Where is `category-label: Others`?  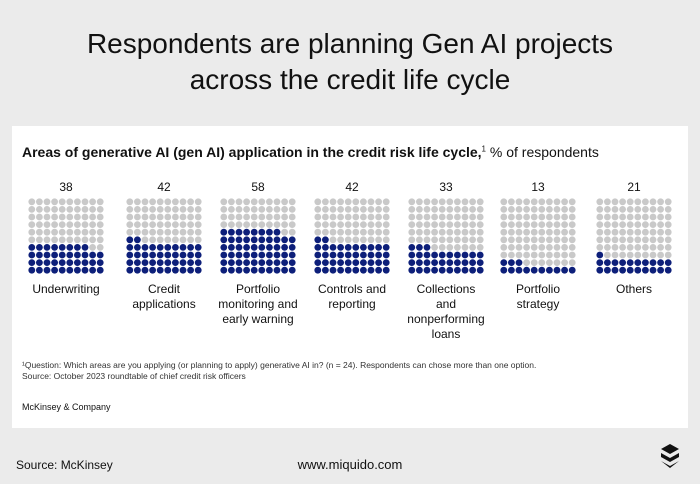
category-label: Others is located at coordinates (633, 289).